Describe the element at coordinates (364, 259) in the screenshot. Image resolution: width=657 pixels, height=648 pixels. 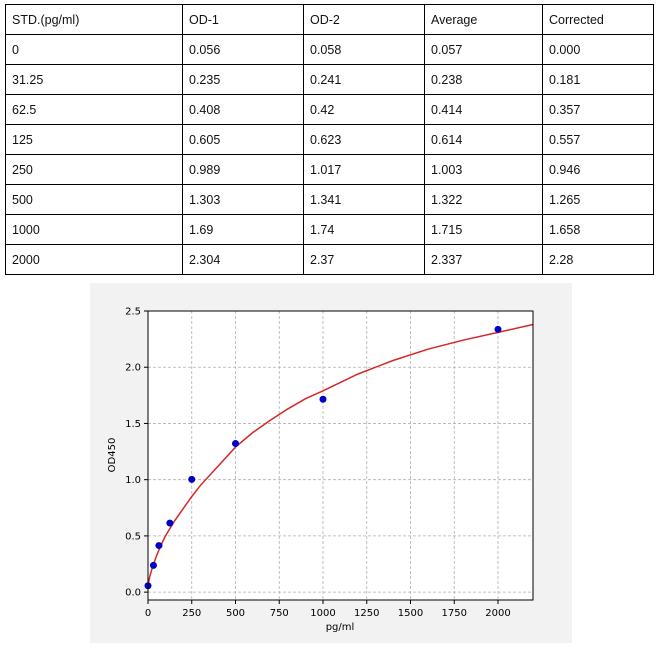
I see `table-cell: 2.37` at that location.